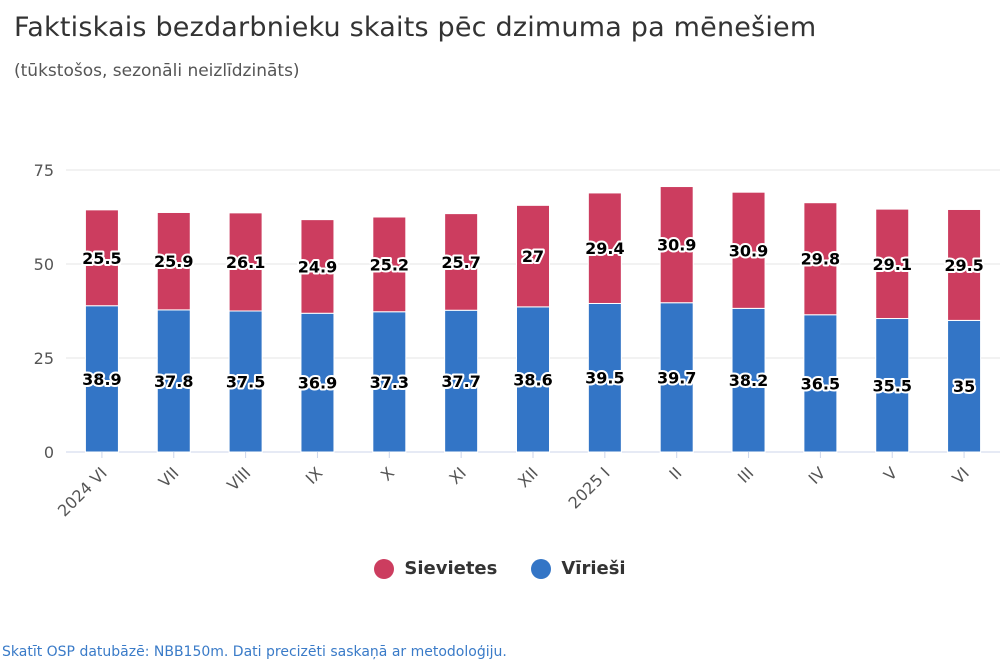 The width and height of the screenshot is (1000, 667). I want to click on data-label: 39.7, so click(676, 377).